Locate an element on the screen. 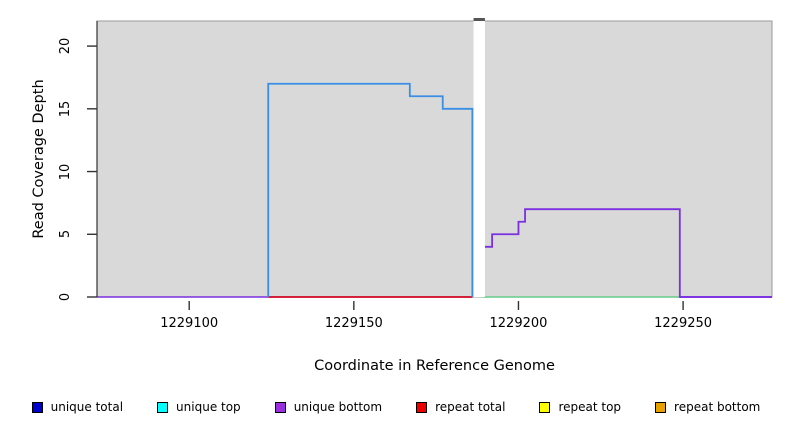 The image size is (792, 432). coverage-gap-marker is located at coordinates (479, 19).